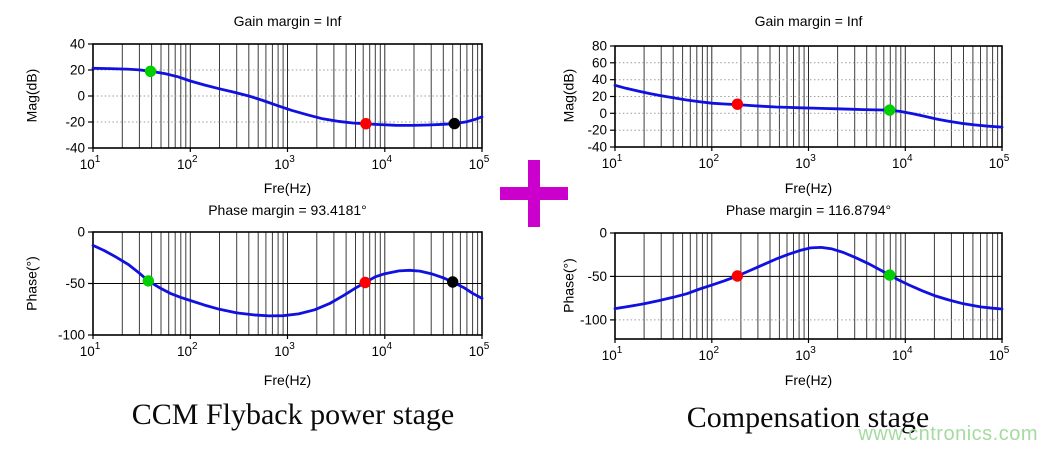  What do you see at coordinates (293, 414) in the screenshot?
I see `caption-power-stage: CCM Flyback power stage` at bounding box center [293, 414].